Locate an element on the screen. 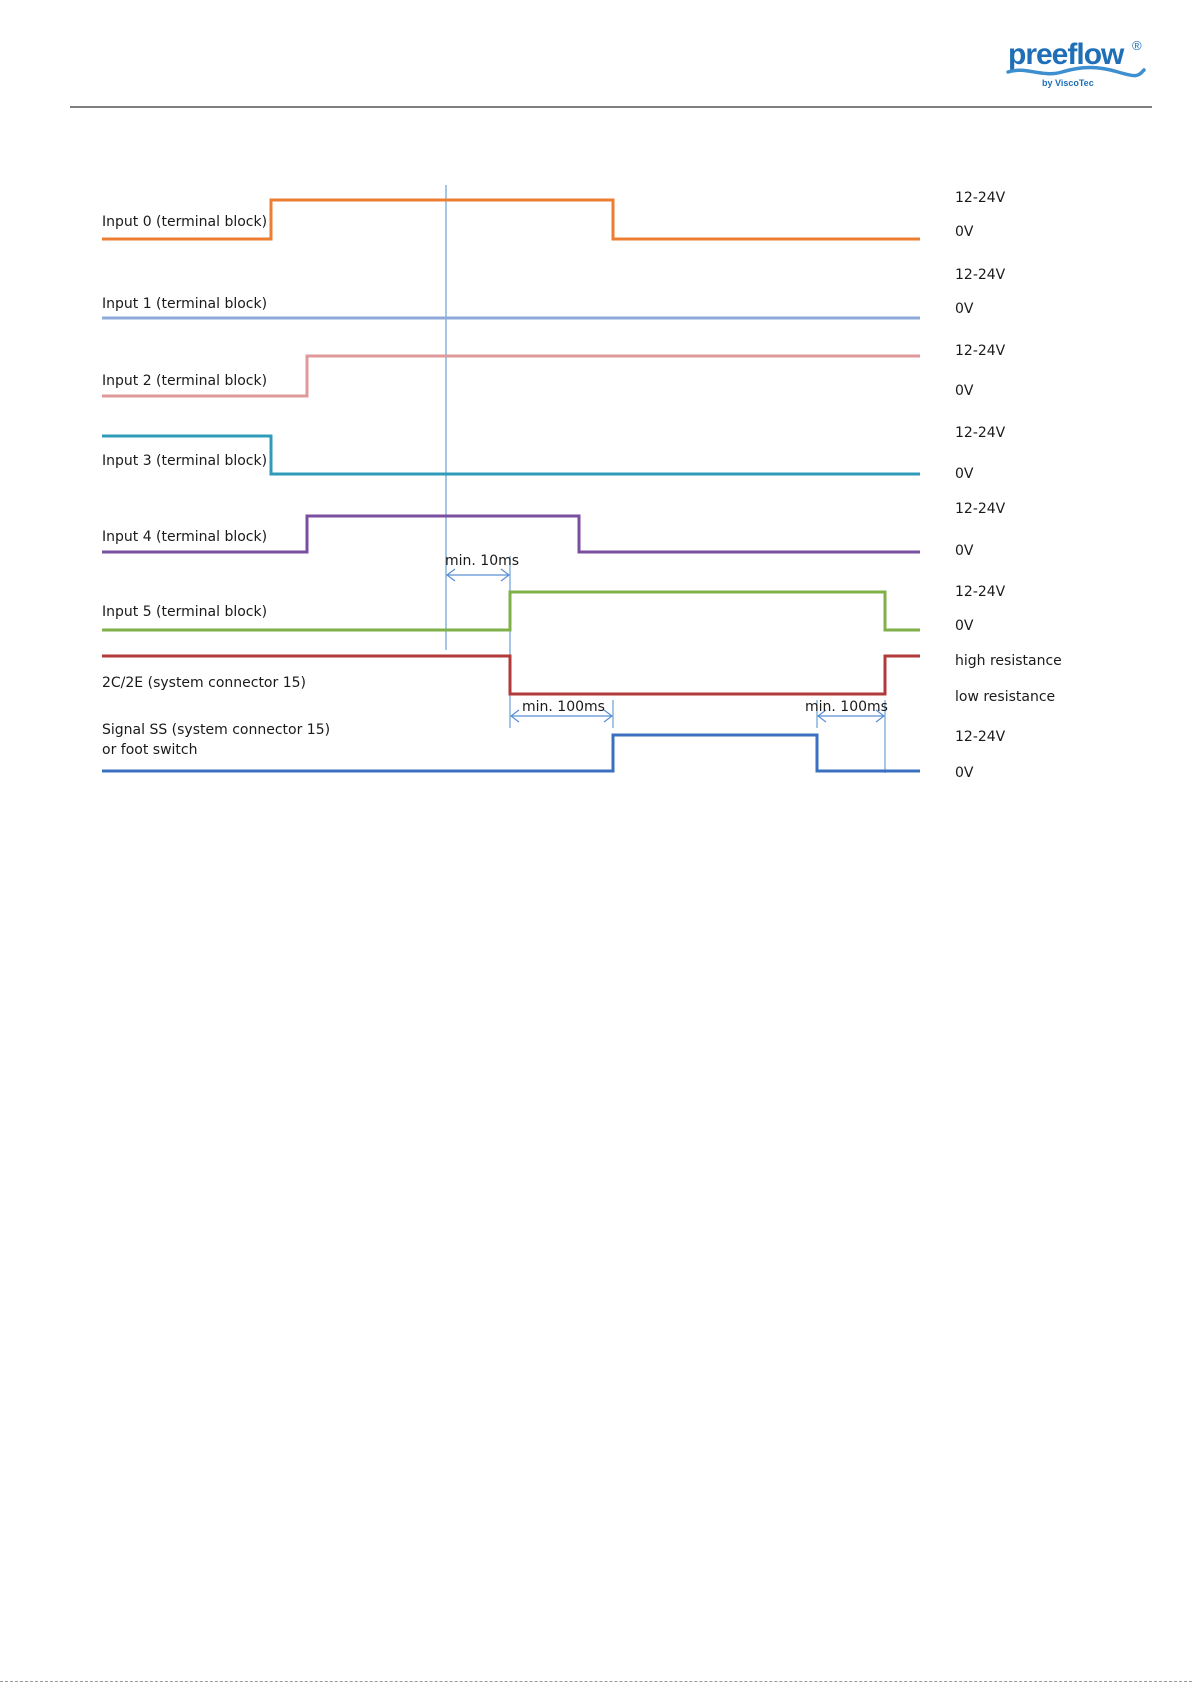  level-low-label-6: low resistance is located at coordinates (1005, 697).